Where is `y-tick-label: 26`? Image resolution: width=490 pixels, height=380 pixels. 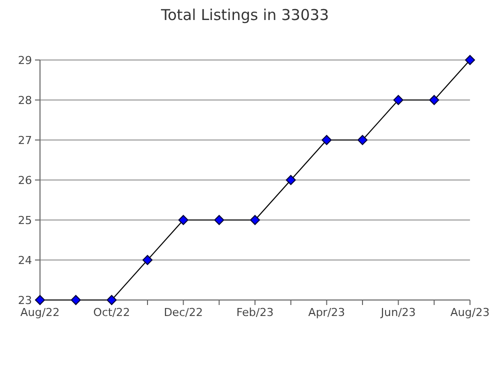 y-tick-label: 26 is located at coordinates (25, 180).